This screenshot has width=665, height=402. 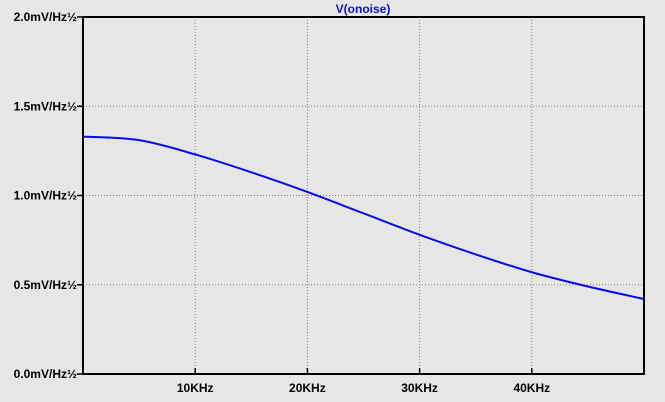 I want to click on x-tick-label: 40KHz, so click(x=531, y=388).